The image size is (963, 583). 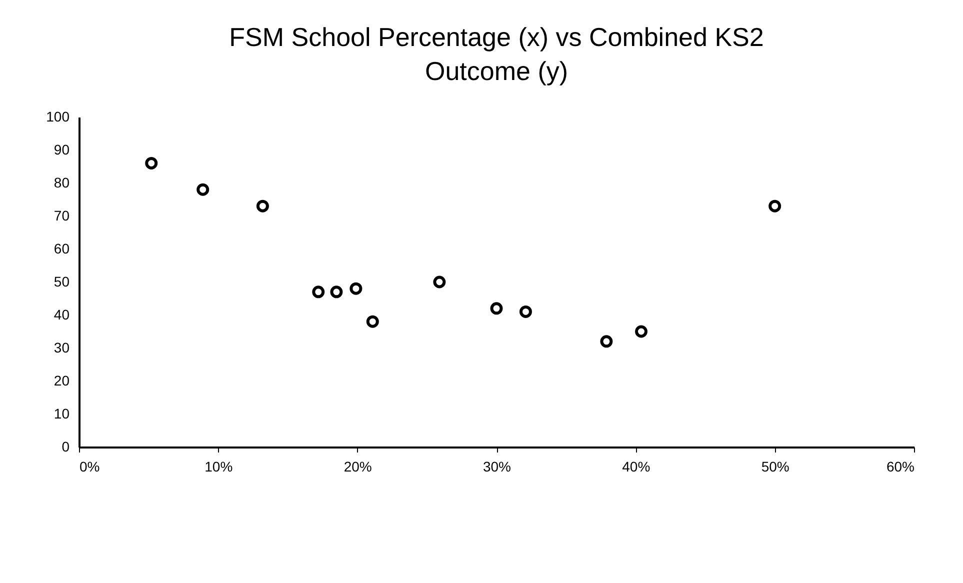 What do you see at coordinates (62, 414) in the screenshot?
I see `y-tick-label: 10` at bounding box center [62, 414].